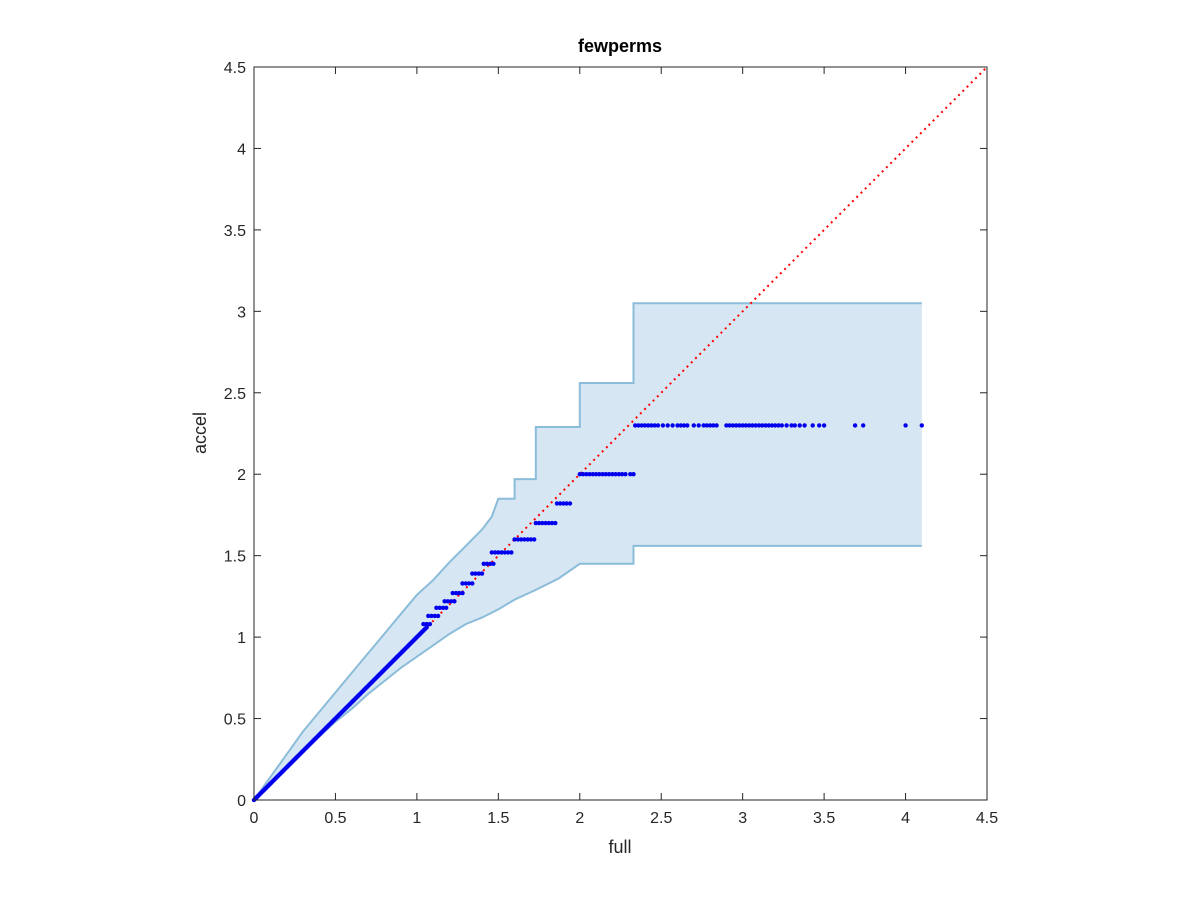 Image resolution: width=1200 pixels, height=900 pixels. I want to click on y-tick-label: 2.5, so click(235, 394).